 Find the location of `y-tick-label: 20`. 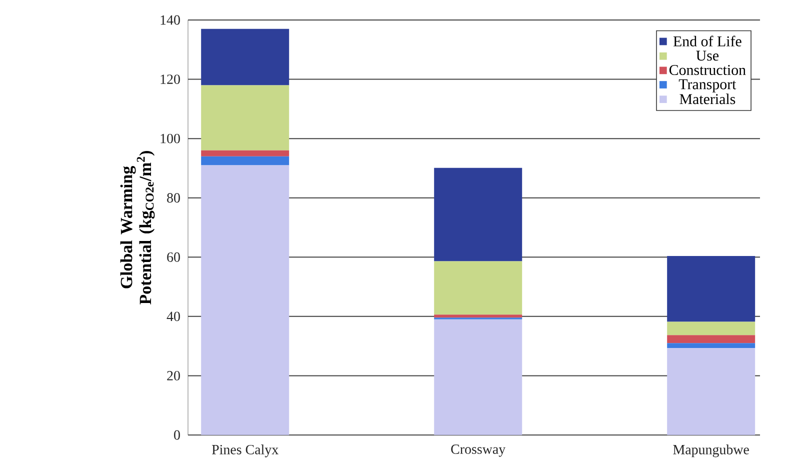

y-tick-label: 20 is located at coordinates (173, 375).